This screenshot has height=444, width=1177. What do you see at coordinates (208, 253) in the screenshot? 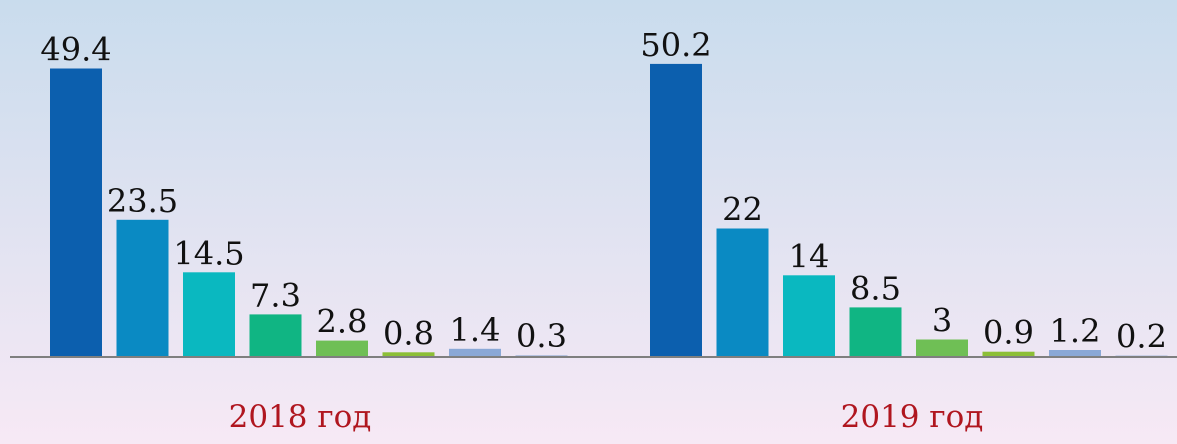
I see `value-label-1-3: 14.5` at bounding box center [208, 253].